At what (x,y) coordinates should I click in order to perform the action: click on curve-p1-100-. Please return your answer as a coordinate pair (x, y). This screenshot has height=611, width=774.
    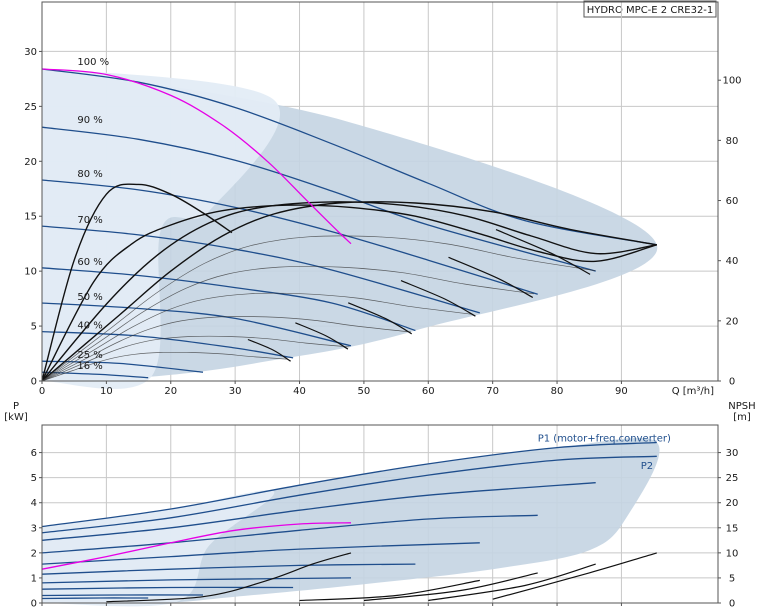
    Looking at the image, I should click on (349, 484).